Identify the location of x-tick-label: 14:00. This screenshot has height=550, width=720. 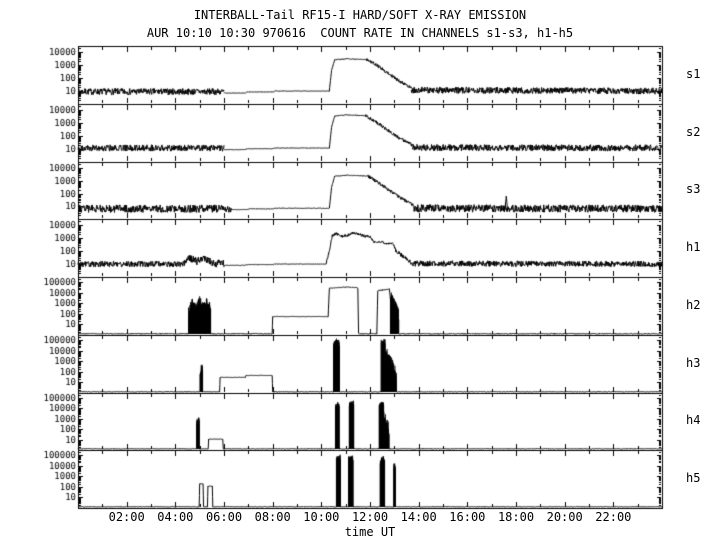
(418, 517).